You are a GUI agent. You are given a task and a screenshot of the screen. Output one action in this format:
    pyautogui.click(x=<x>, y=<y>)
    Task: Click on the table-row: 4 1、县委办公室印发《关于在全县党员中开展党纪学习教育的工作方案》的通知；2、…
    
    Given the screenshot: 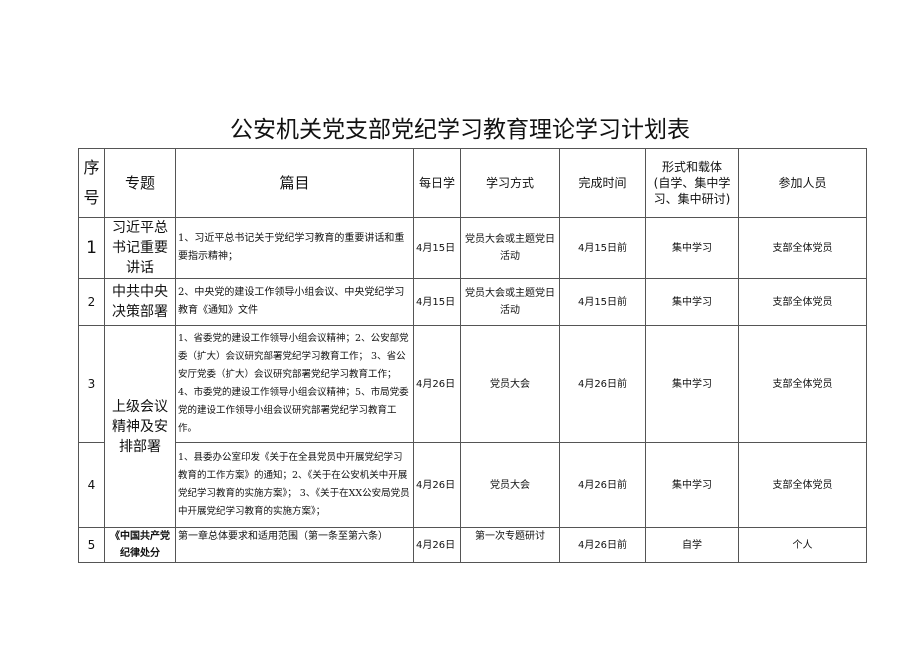 What is the action you would take?
    pyautogui.click(x=472, y=485)
    